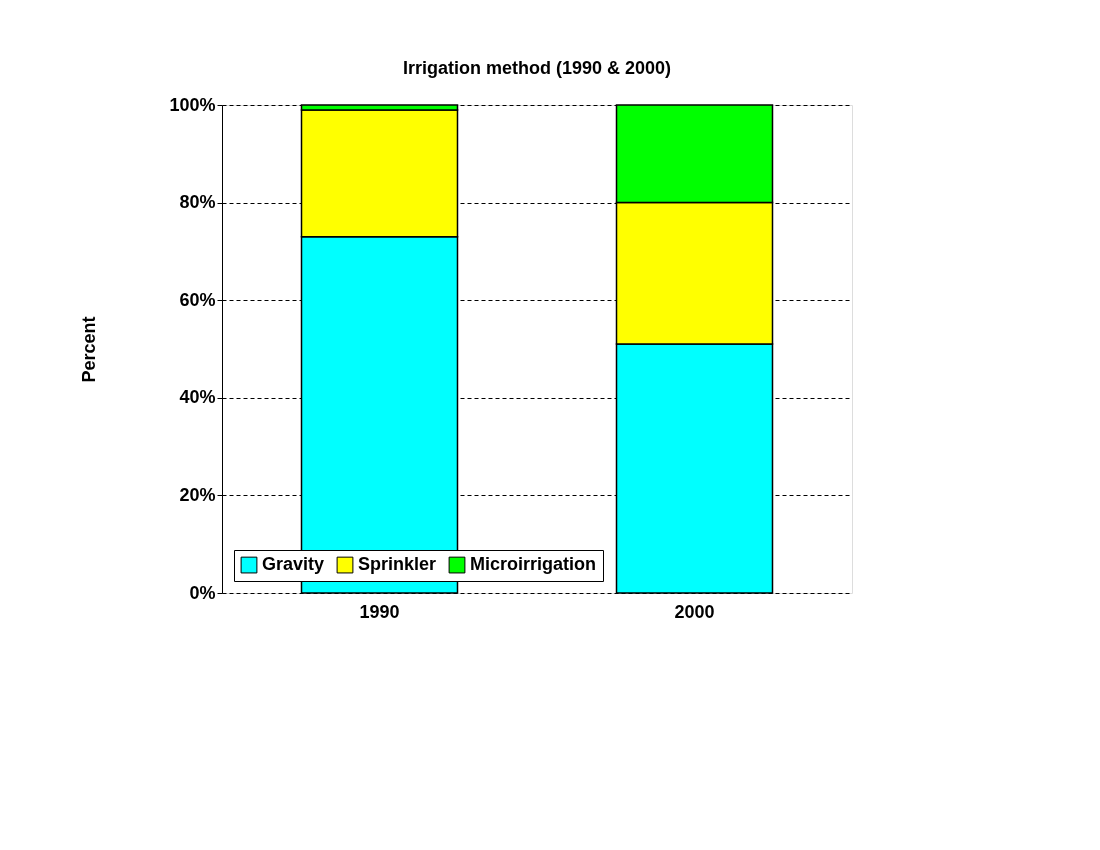 The image size is (1100, 850). What do you see at coordinates (537, 68) in the screenshot?
I see `chart-title: Irrigation method (1990 & 2000)` at bounding box center [537, 68].